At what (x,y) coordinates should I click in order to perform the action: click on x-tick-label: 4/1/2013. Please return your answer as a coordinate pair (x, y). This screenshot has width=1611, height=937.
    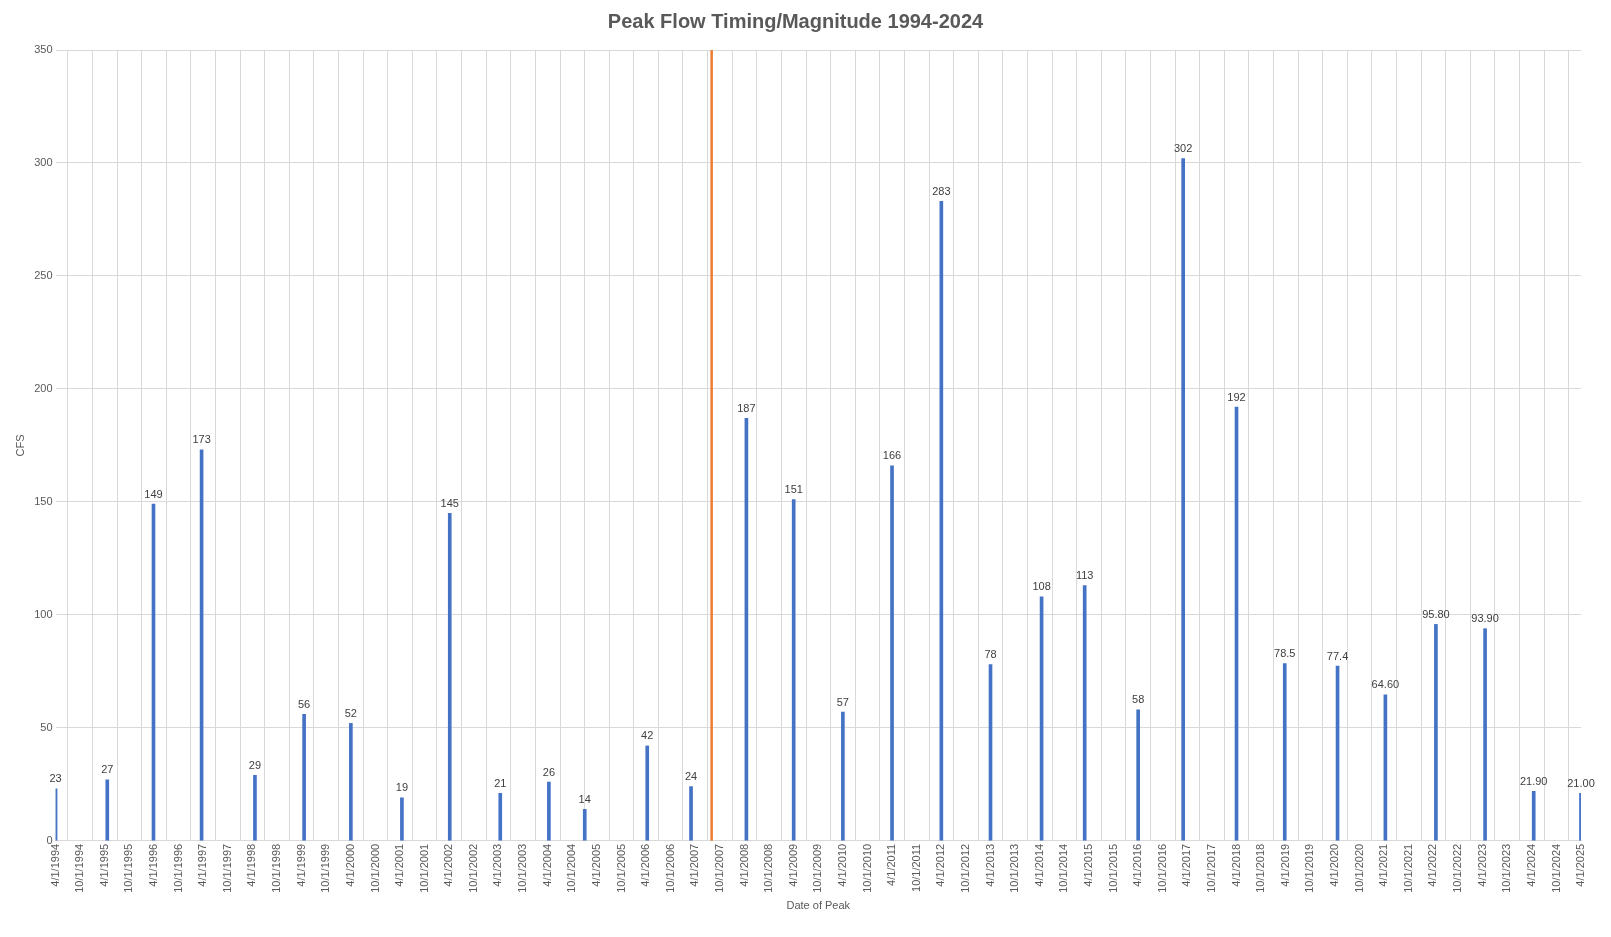
    Looking at the image, I should click on (989, 865).